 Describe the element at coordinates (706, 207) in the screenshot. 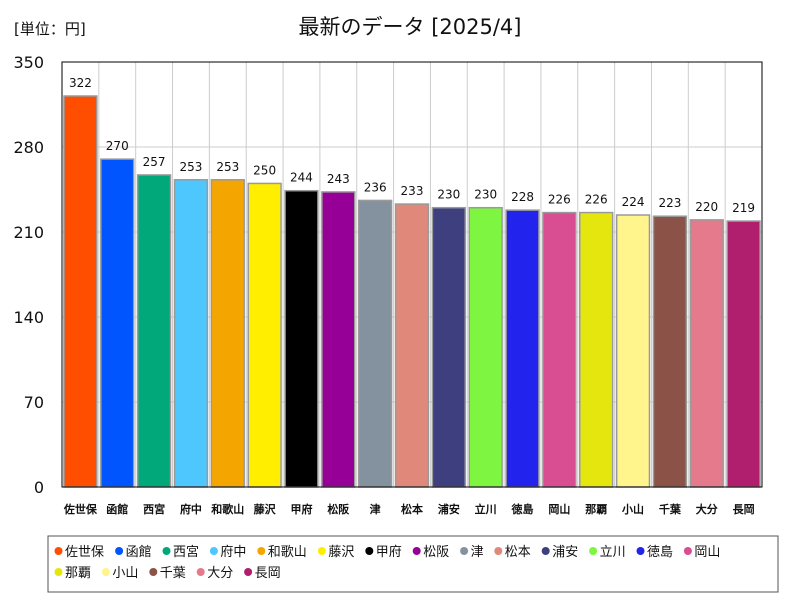

I see `data-label: 220` at that location.